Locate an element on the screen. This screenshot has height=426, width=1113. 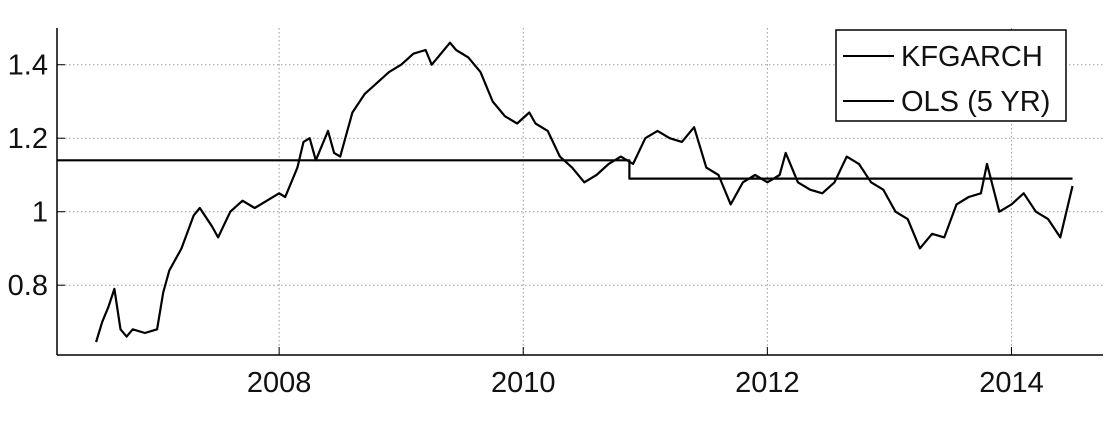
legend-label-kfgarch: KFGARCH is located at coordinates (972, 57).